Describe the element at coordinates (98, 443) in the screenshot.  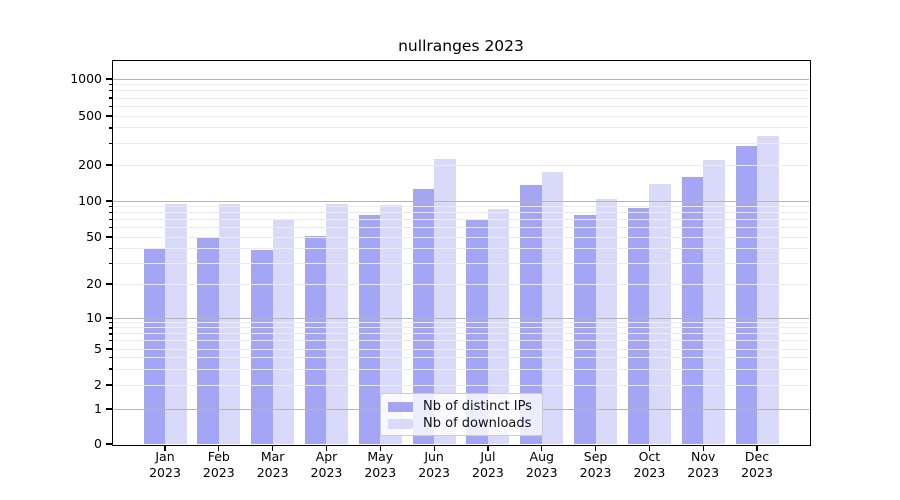
I see `y-tick-label: 0` at that location.